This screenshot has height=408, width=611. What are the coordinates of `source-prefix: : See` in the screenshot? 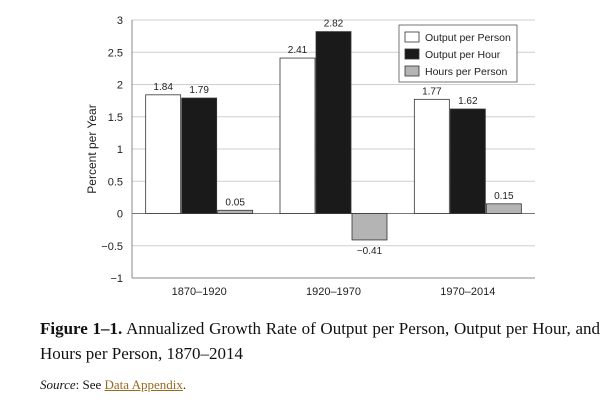 It's located at (90, 384).